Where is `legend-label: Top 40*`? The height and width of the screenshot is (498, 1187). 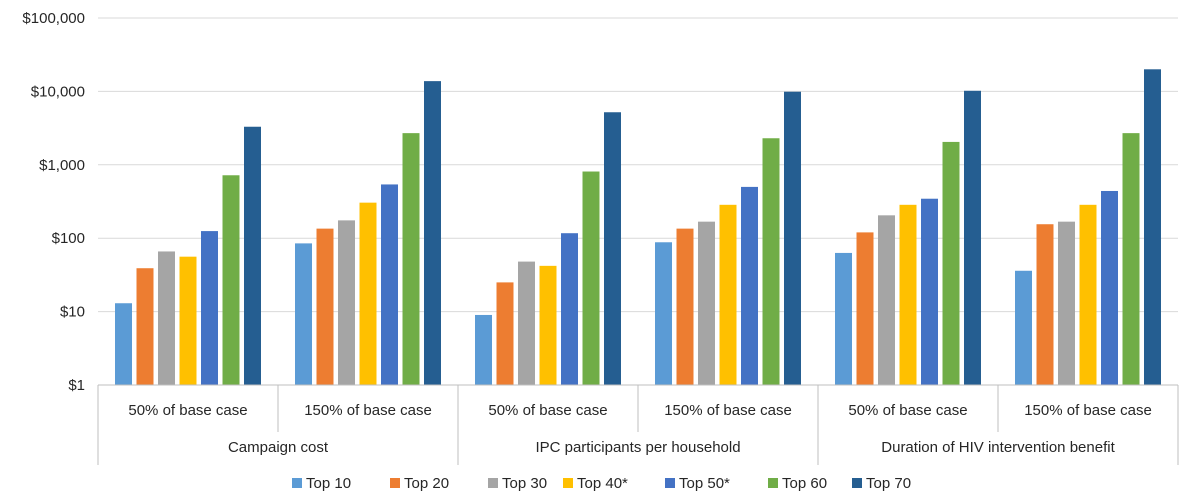
legend-label: Top 40* is located at coordinates (602, 483).